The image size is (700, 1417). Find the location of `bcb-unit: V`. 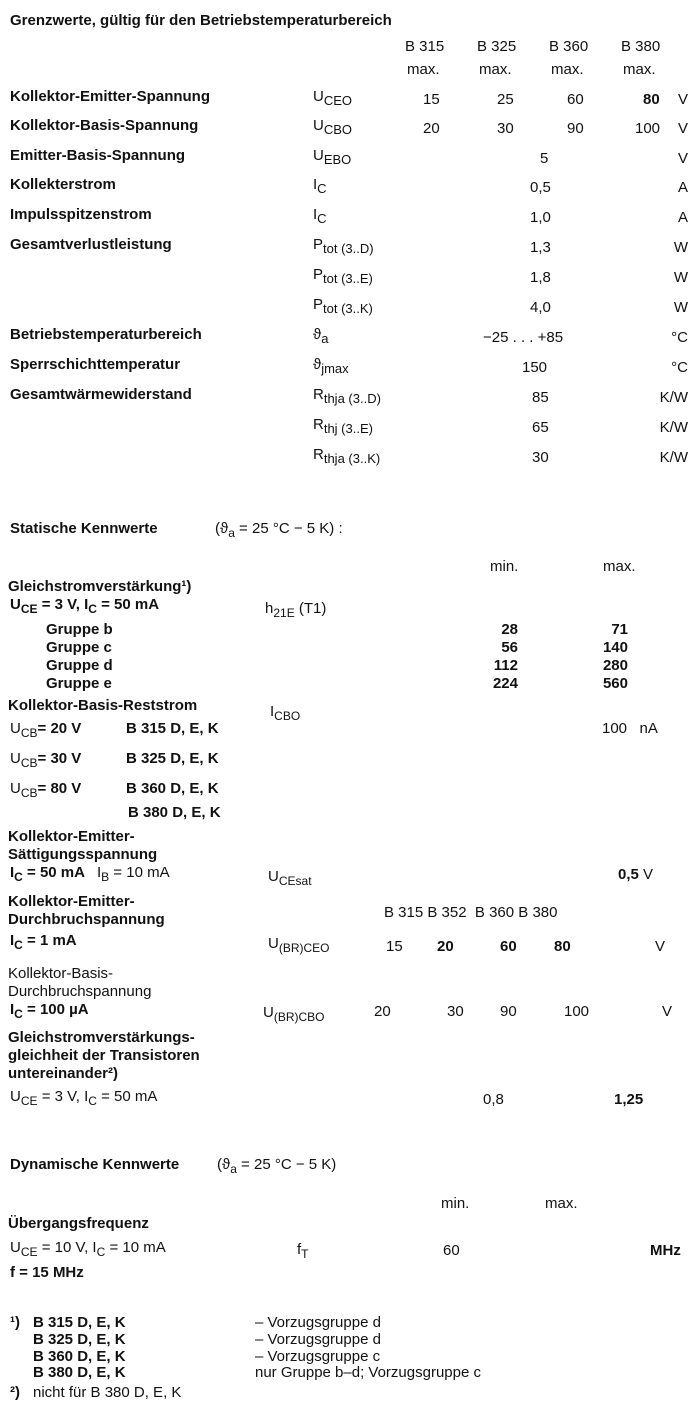

bcb-unit: V is located at coordinates (667, 1011).